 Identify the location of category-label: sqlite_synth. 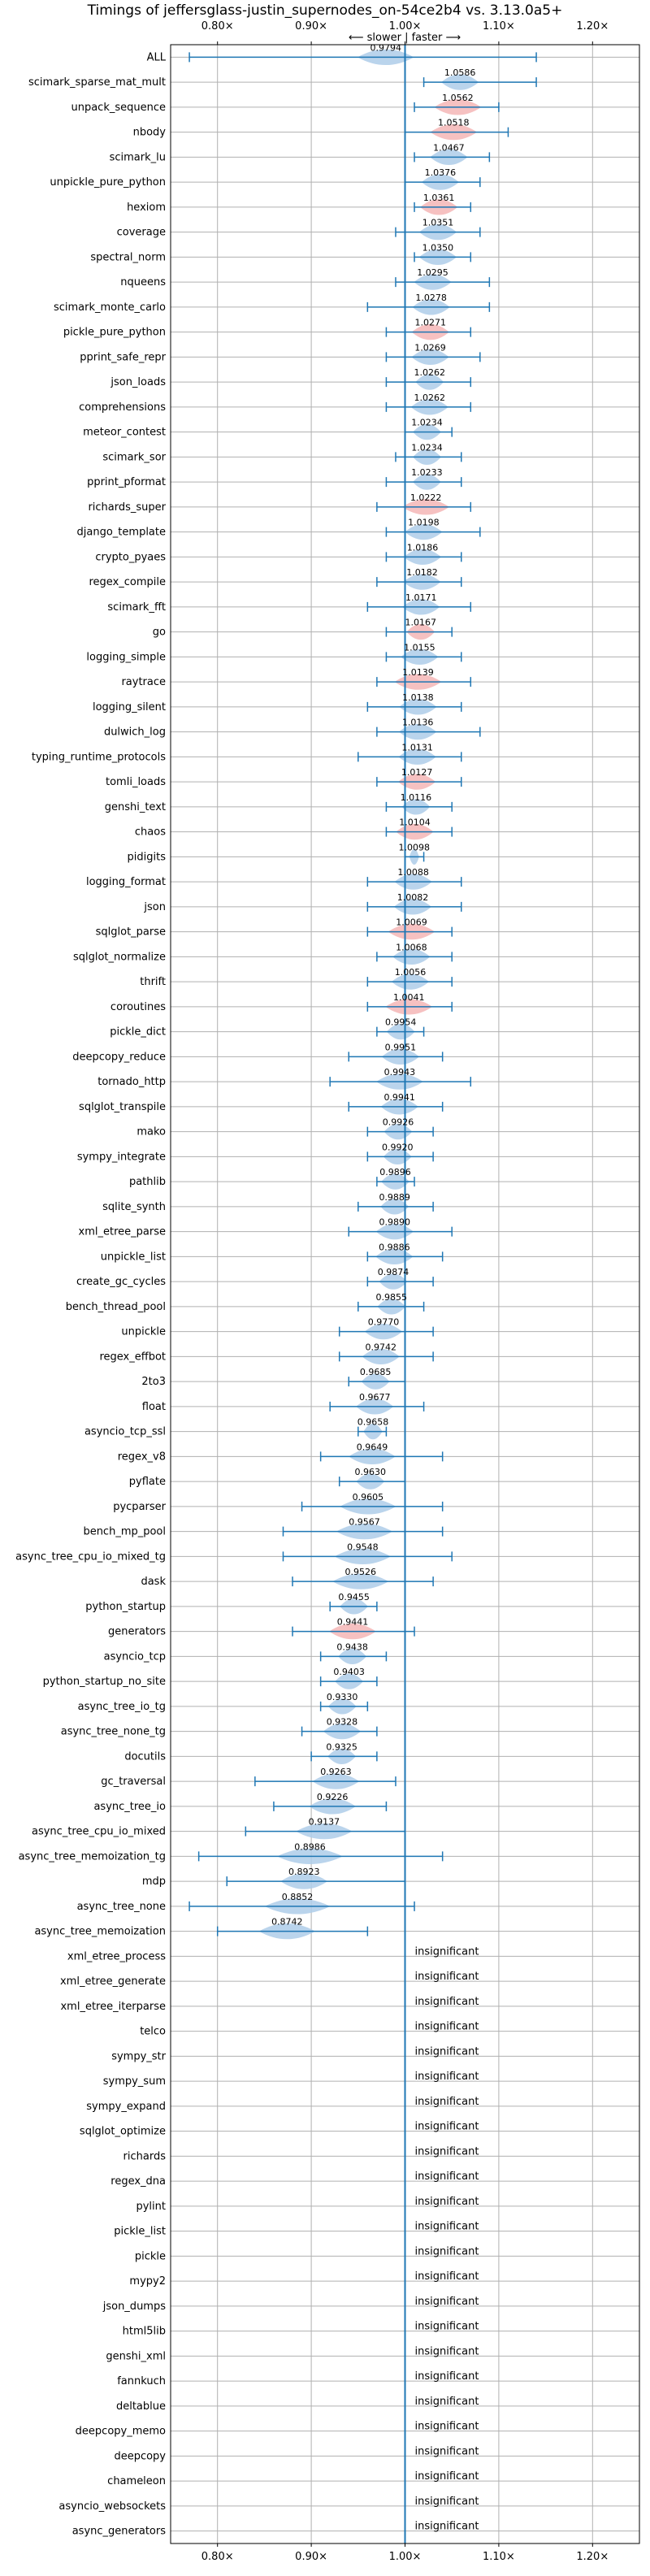
(134, 1207).